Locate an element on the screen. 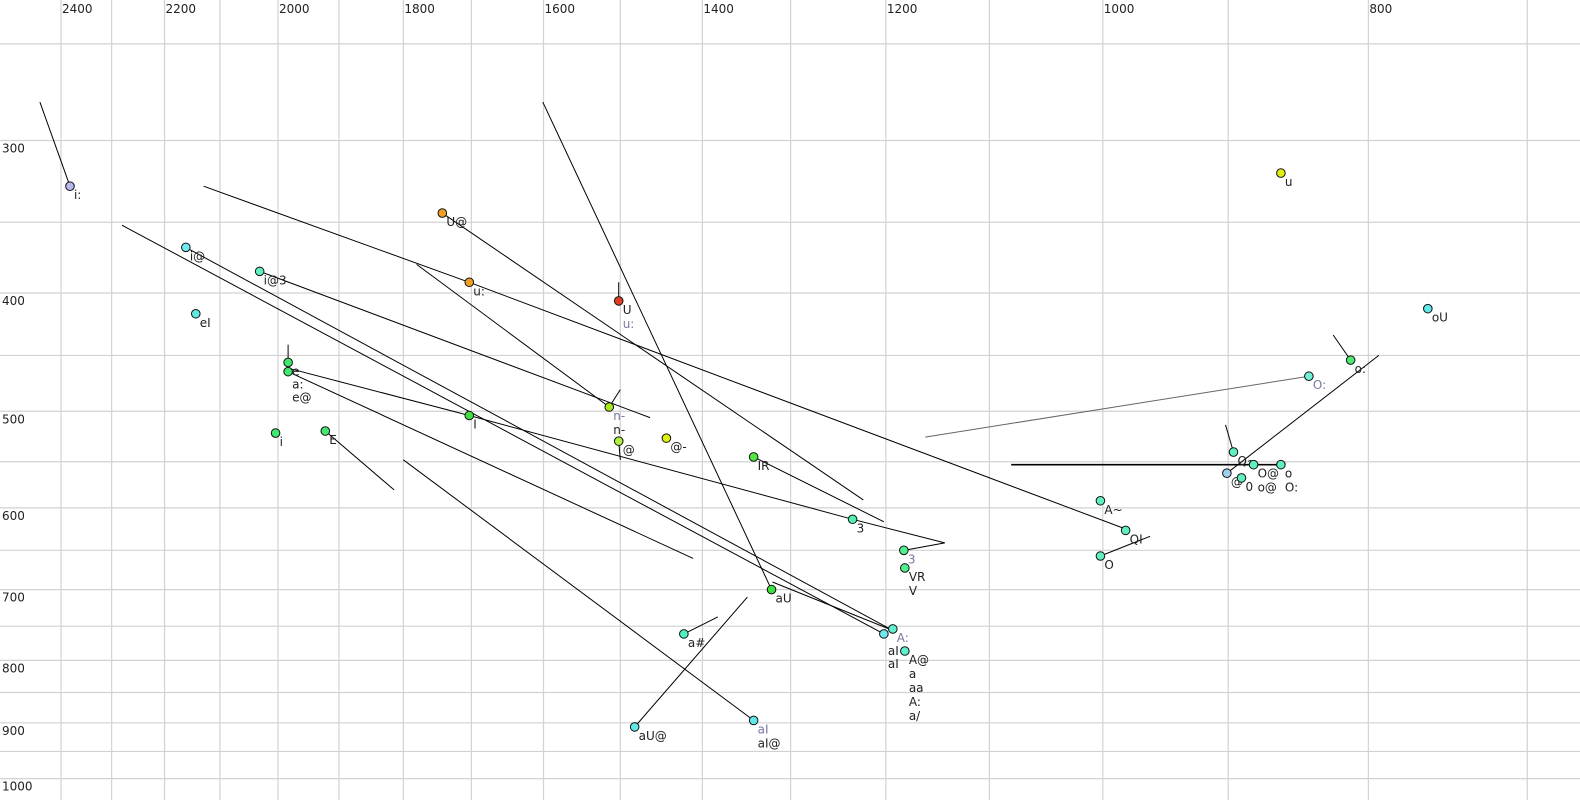 The width and height of the screenshot is (1580, 800). vowel-label: i@ is located at coordinates (197, 256).